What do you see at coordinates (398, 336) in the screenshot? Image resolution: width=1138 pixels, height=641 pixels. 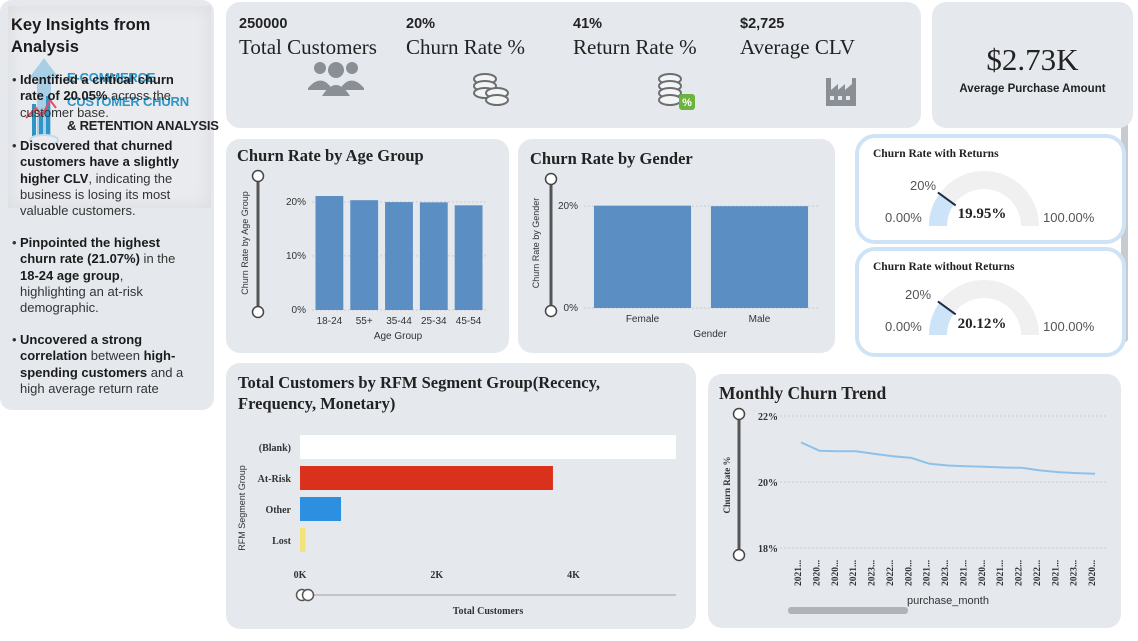 I see `x-axis-label: Age Group` at bounding box center [398, 336].